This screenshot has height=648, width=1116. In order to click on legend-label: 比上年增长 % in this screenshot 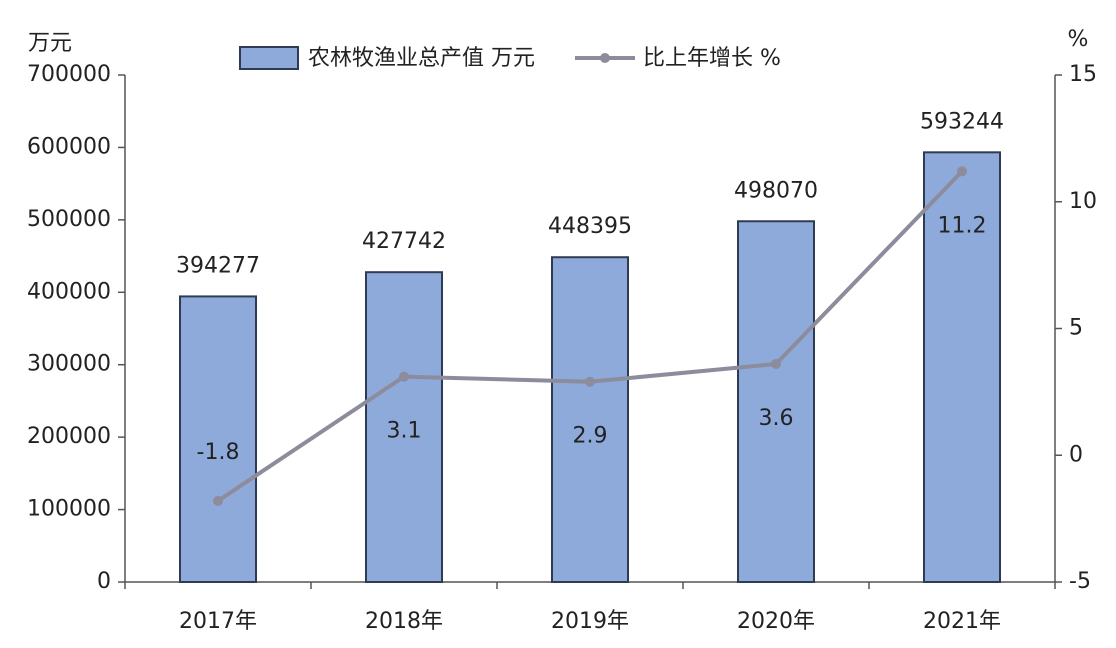, I will do `click(712, 58)`.